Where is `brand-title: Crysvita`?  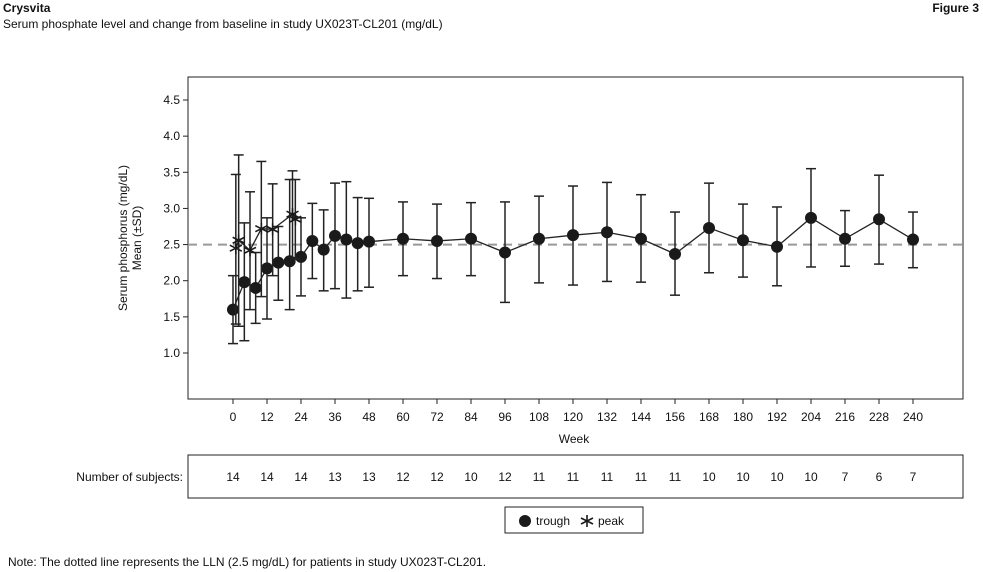 brand-title: Crysvita is located at coordinates (27, 8).